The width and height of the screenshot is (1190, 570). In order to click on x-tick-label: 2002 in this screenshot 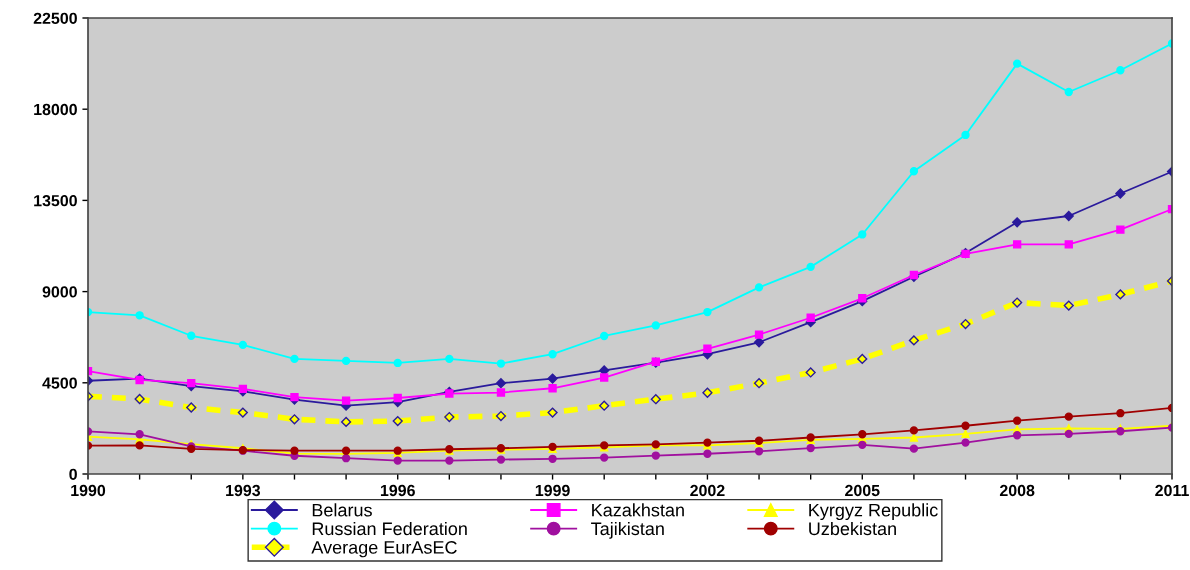, I will do `click(707, 490)`.